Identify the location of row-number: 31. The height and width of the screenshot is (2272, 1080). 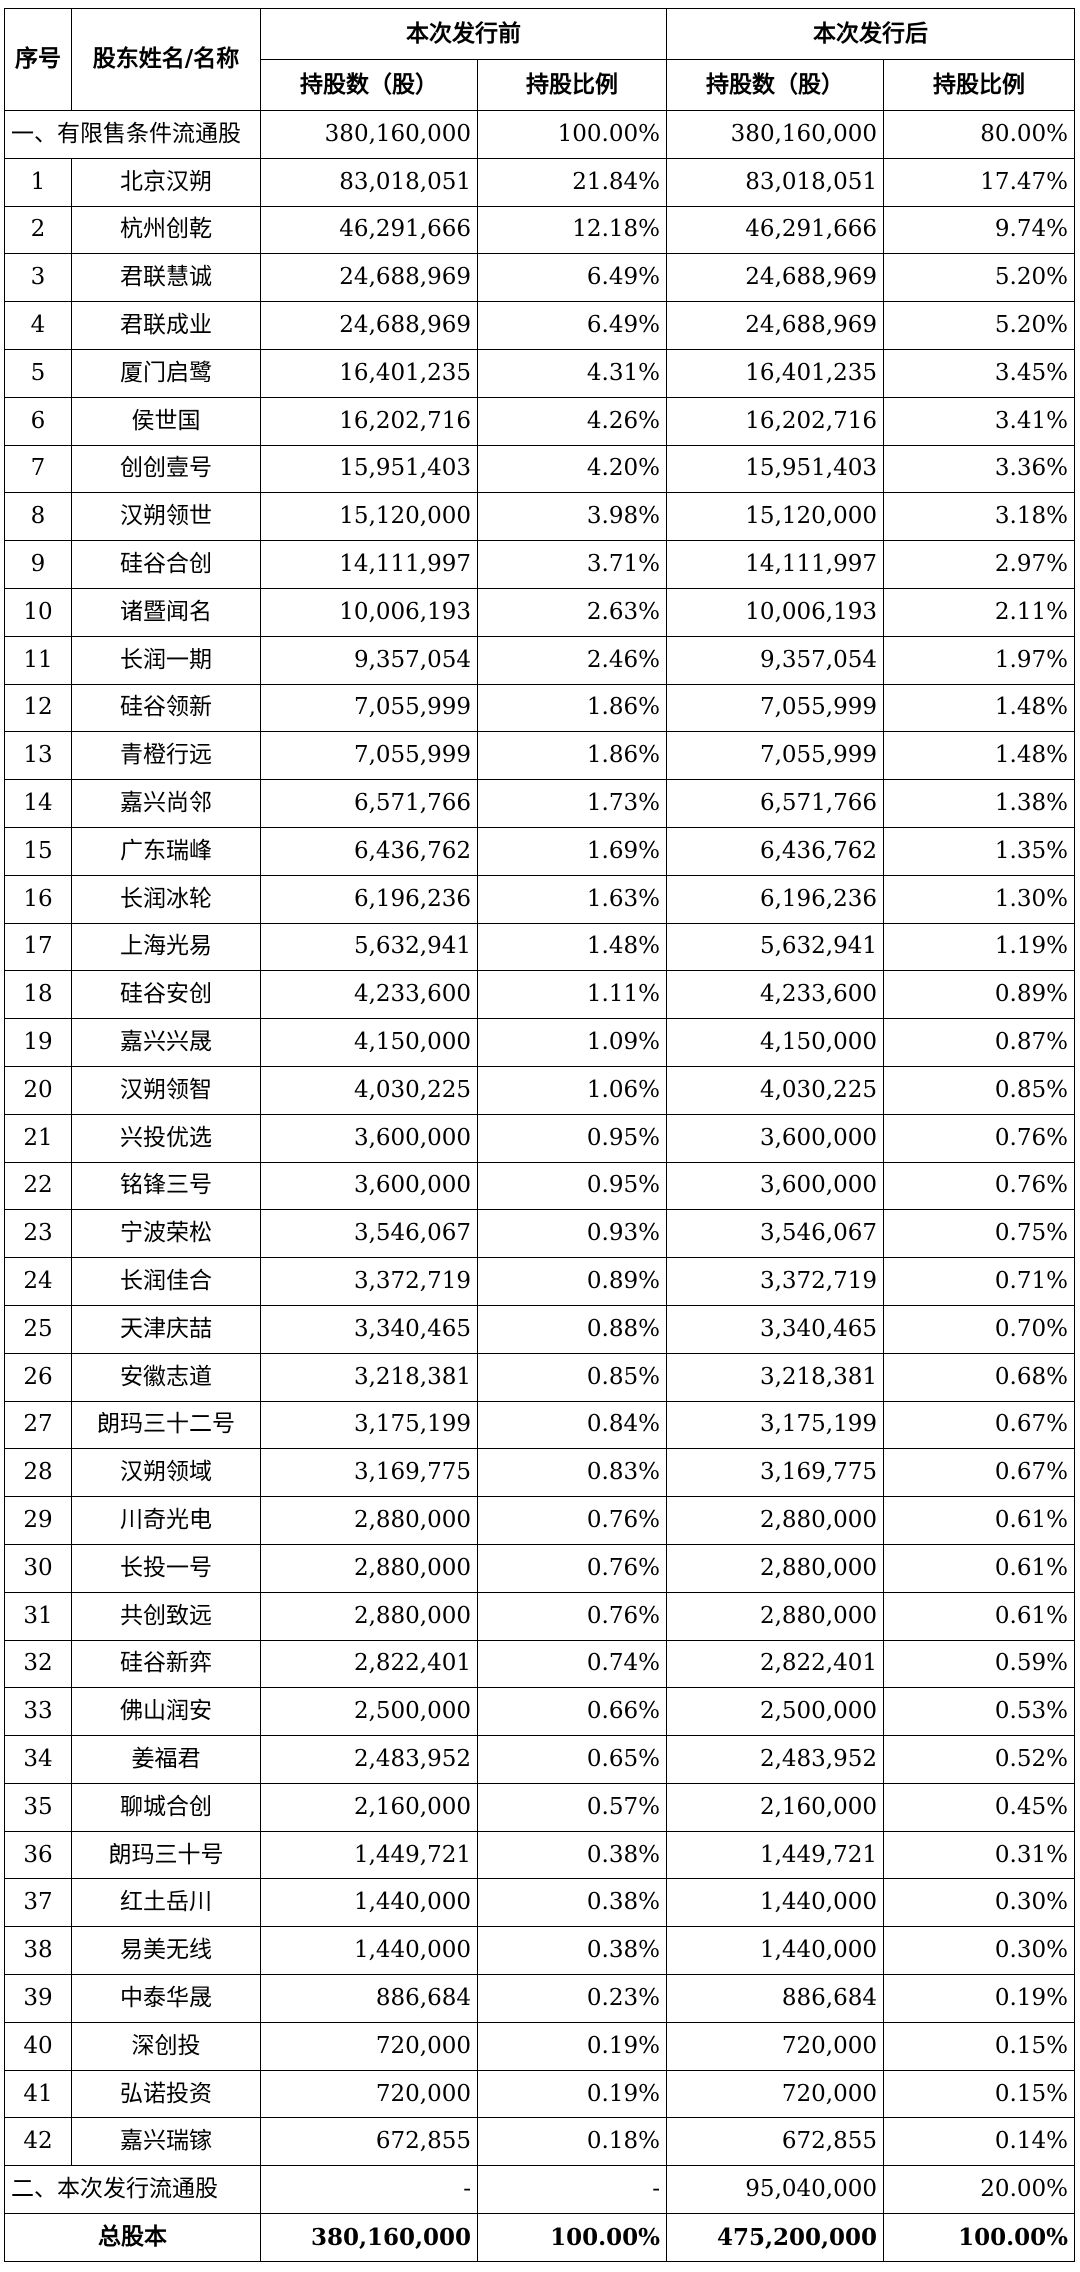
(38, 1616).